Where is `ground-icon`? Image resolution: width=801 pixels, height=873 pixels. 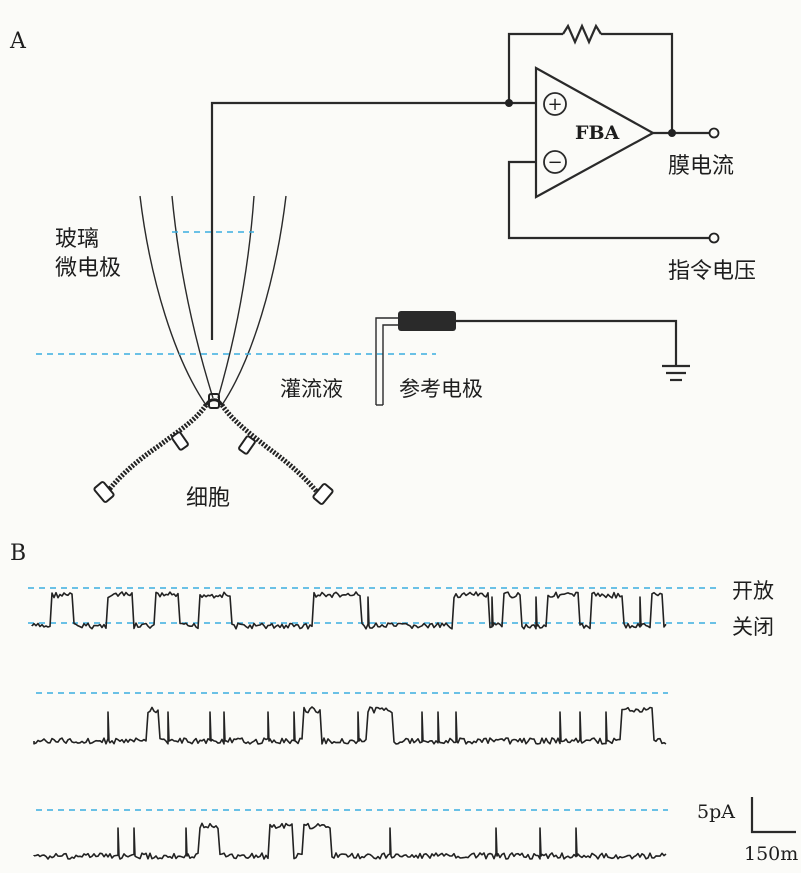 ground-icon is located at coordinates (676, 373).